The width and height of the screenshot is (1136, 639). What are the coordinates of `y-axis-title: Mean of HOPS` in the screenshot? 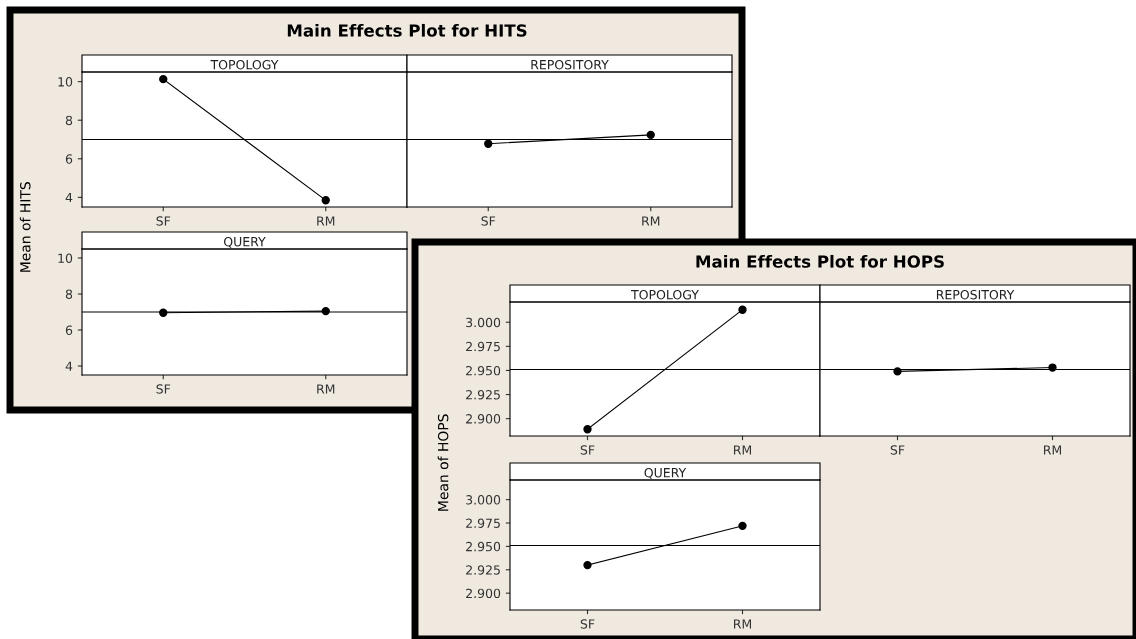 It's located at (443, 462).